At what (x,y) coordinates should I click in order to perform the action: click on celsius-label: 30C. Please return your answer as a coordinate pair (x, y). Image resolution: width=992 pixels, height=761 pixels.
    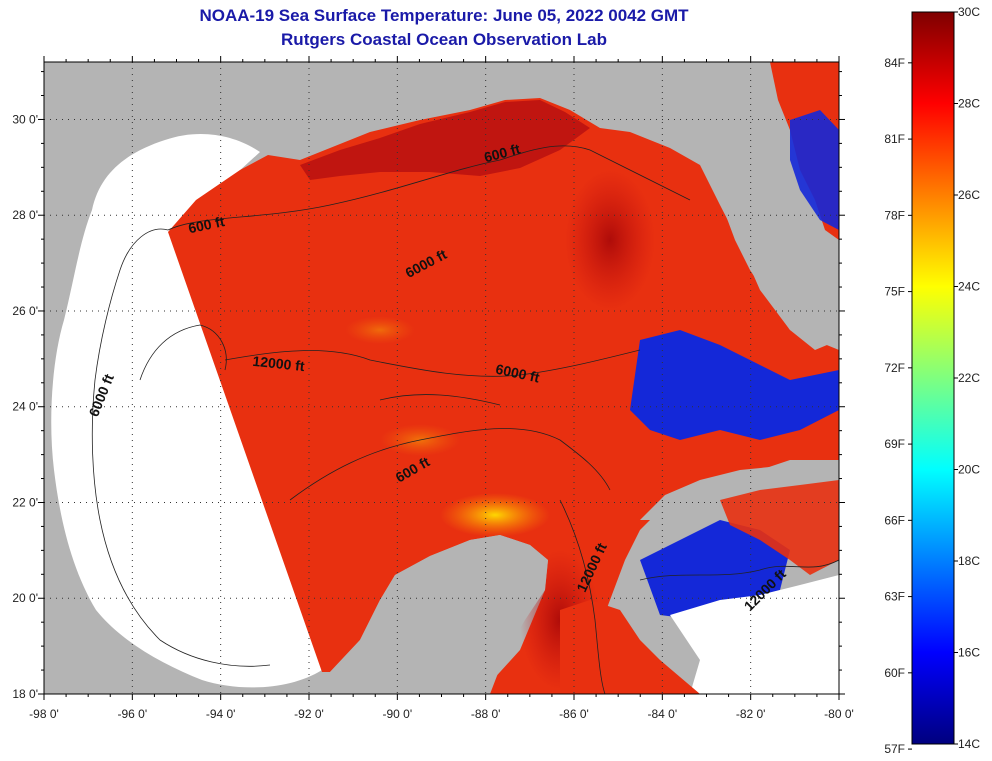
    Looking at the image, I should click on (969, 12).